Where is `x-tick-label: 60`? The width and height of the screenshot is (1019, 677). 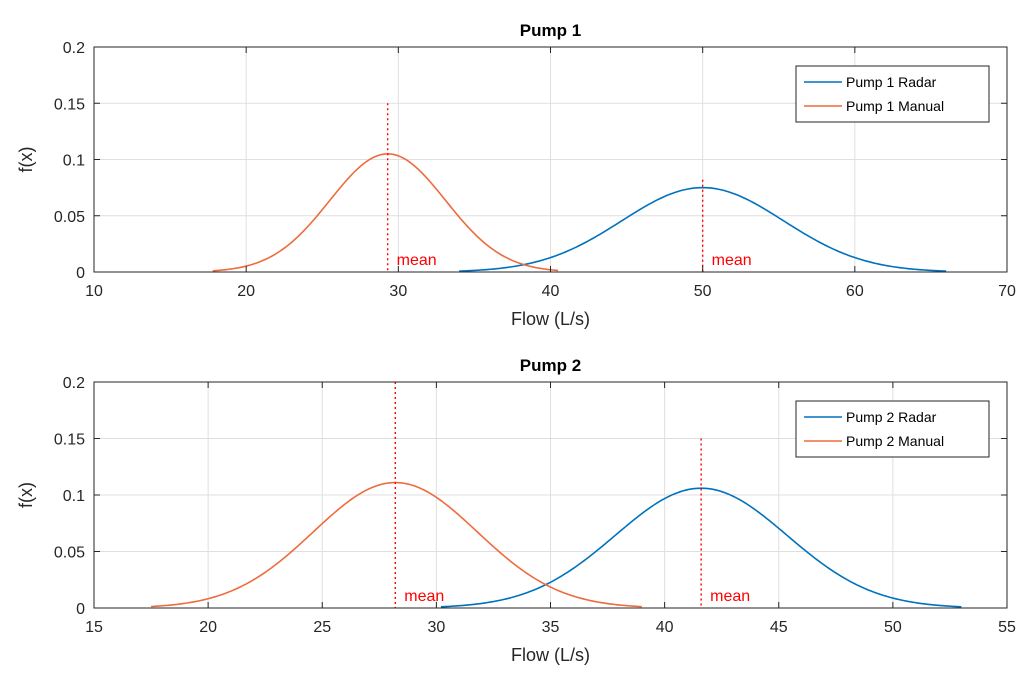 x-tick-label: 60 is located at coordinates (855, 291).